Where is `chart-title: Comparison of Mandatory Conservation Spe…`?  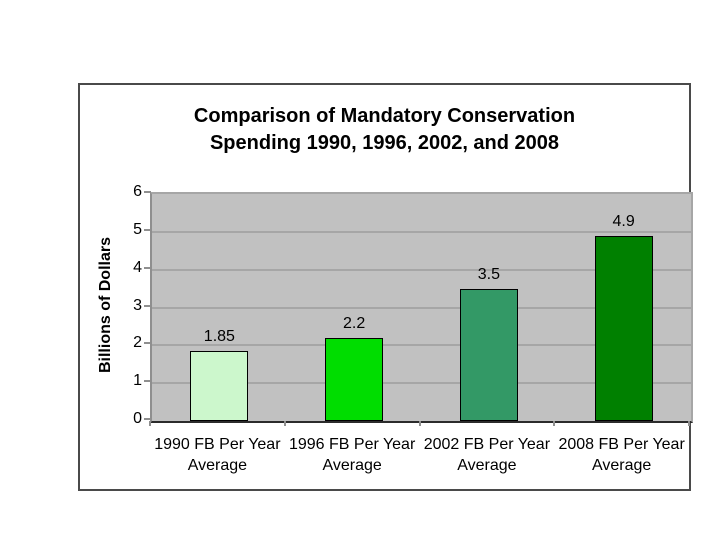 chart-title: Comparison of Mandatory Conservation Spe… is located at coordinates (384, 130).